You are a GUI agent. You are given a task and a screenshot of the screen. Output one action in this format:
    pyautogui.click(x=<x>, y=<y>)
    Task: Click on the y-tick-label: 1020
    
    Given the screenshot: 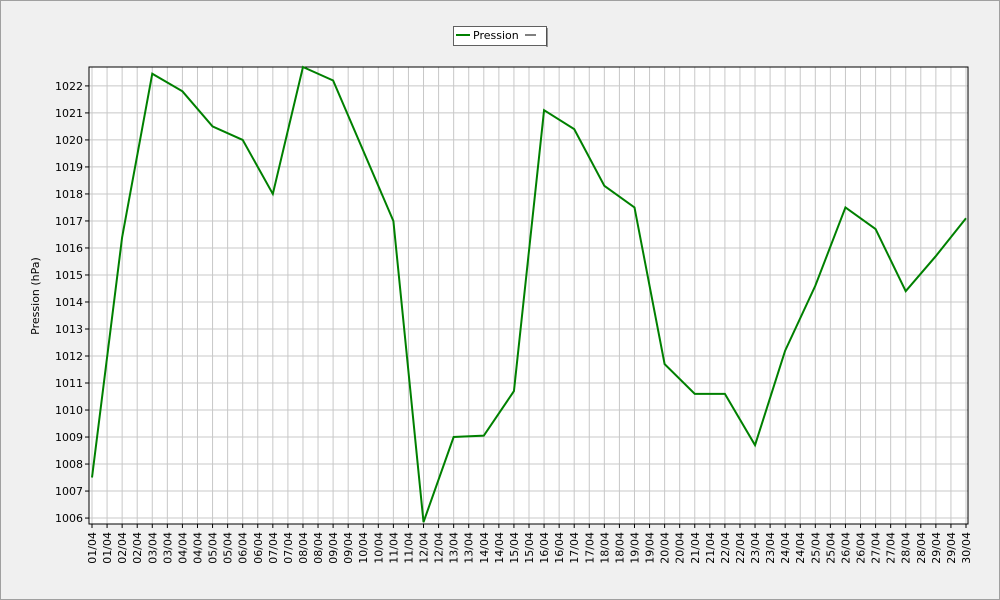 What is the action you would take?
    pyautogui.click(x=69, y=140)
    